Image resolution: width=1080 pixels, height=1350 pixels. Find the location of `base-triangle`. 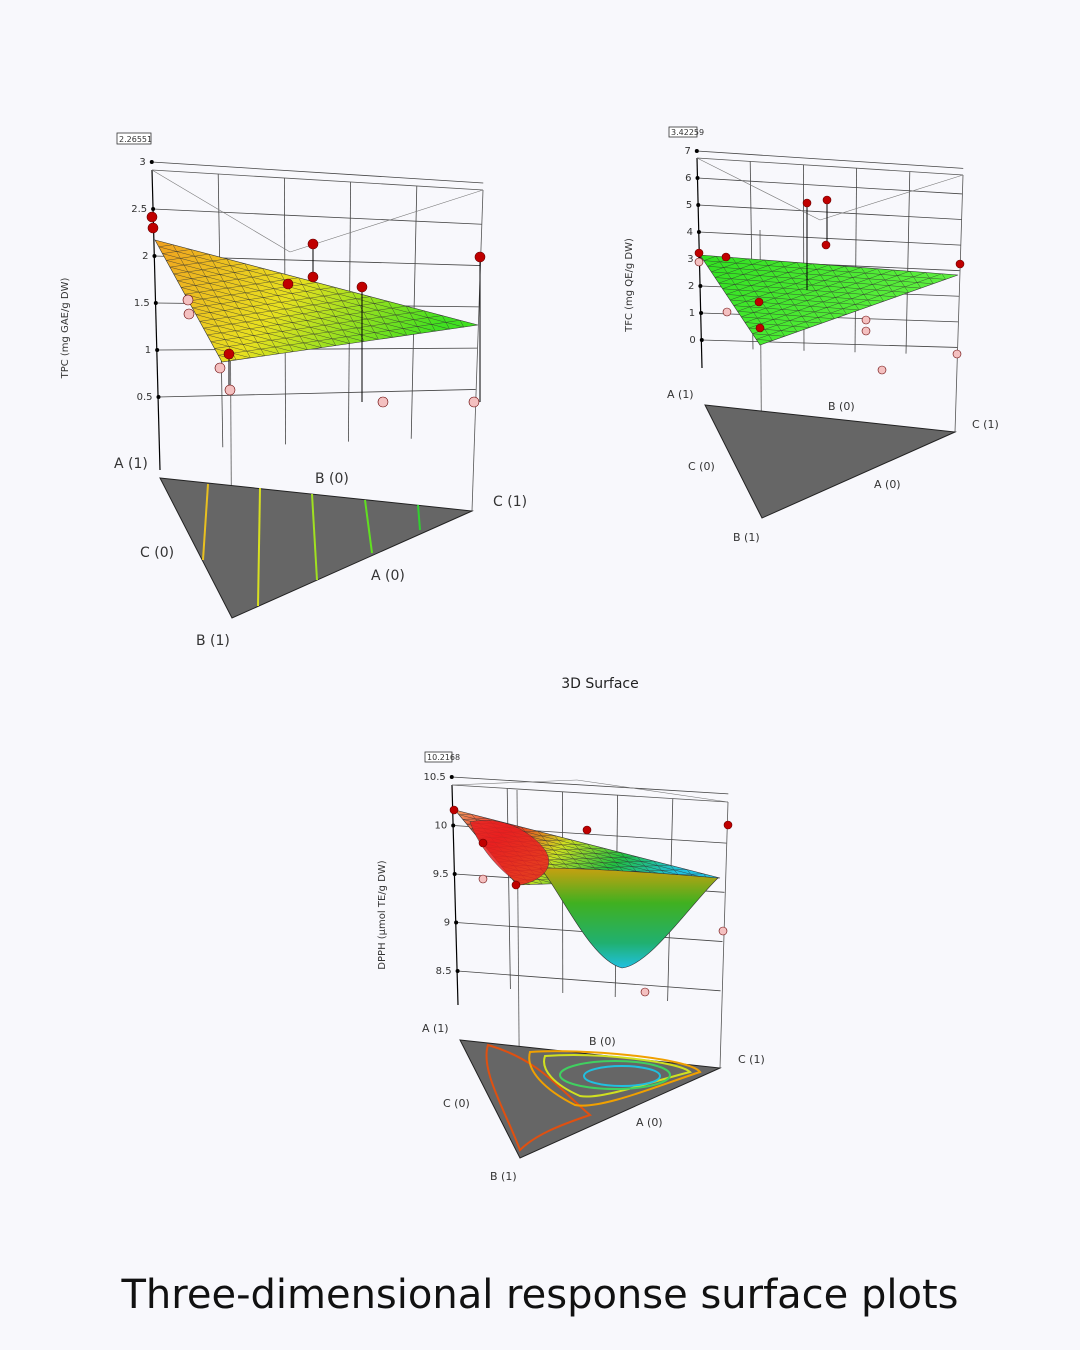

base-triangle is located at coordinates (830, 461).